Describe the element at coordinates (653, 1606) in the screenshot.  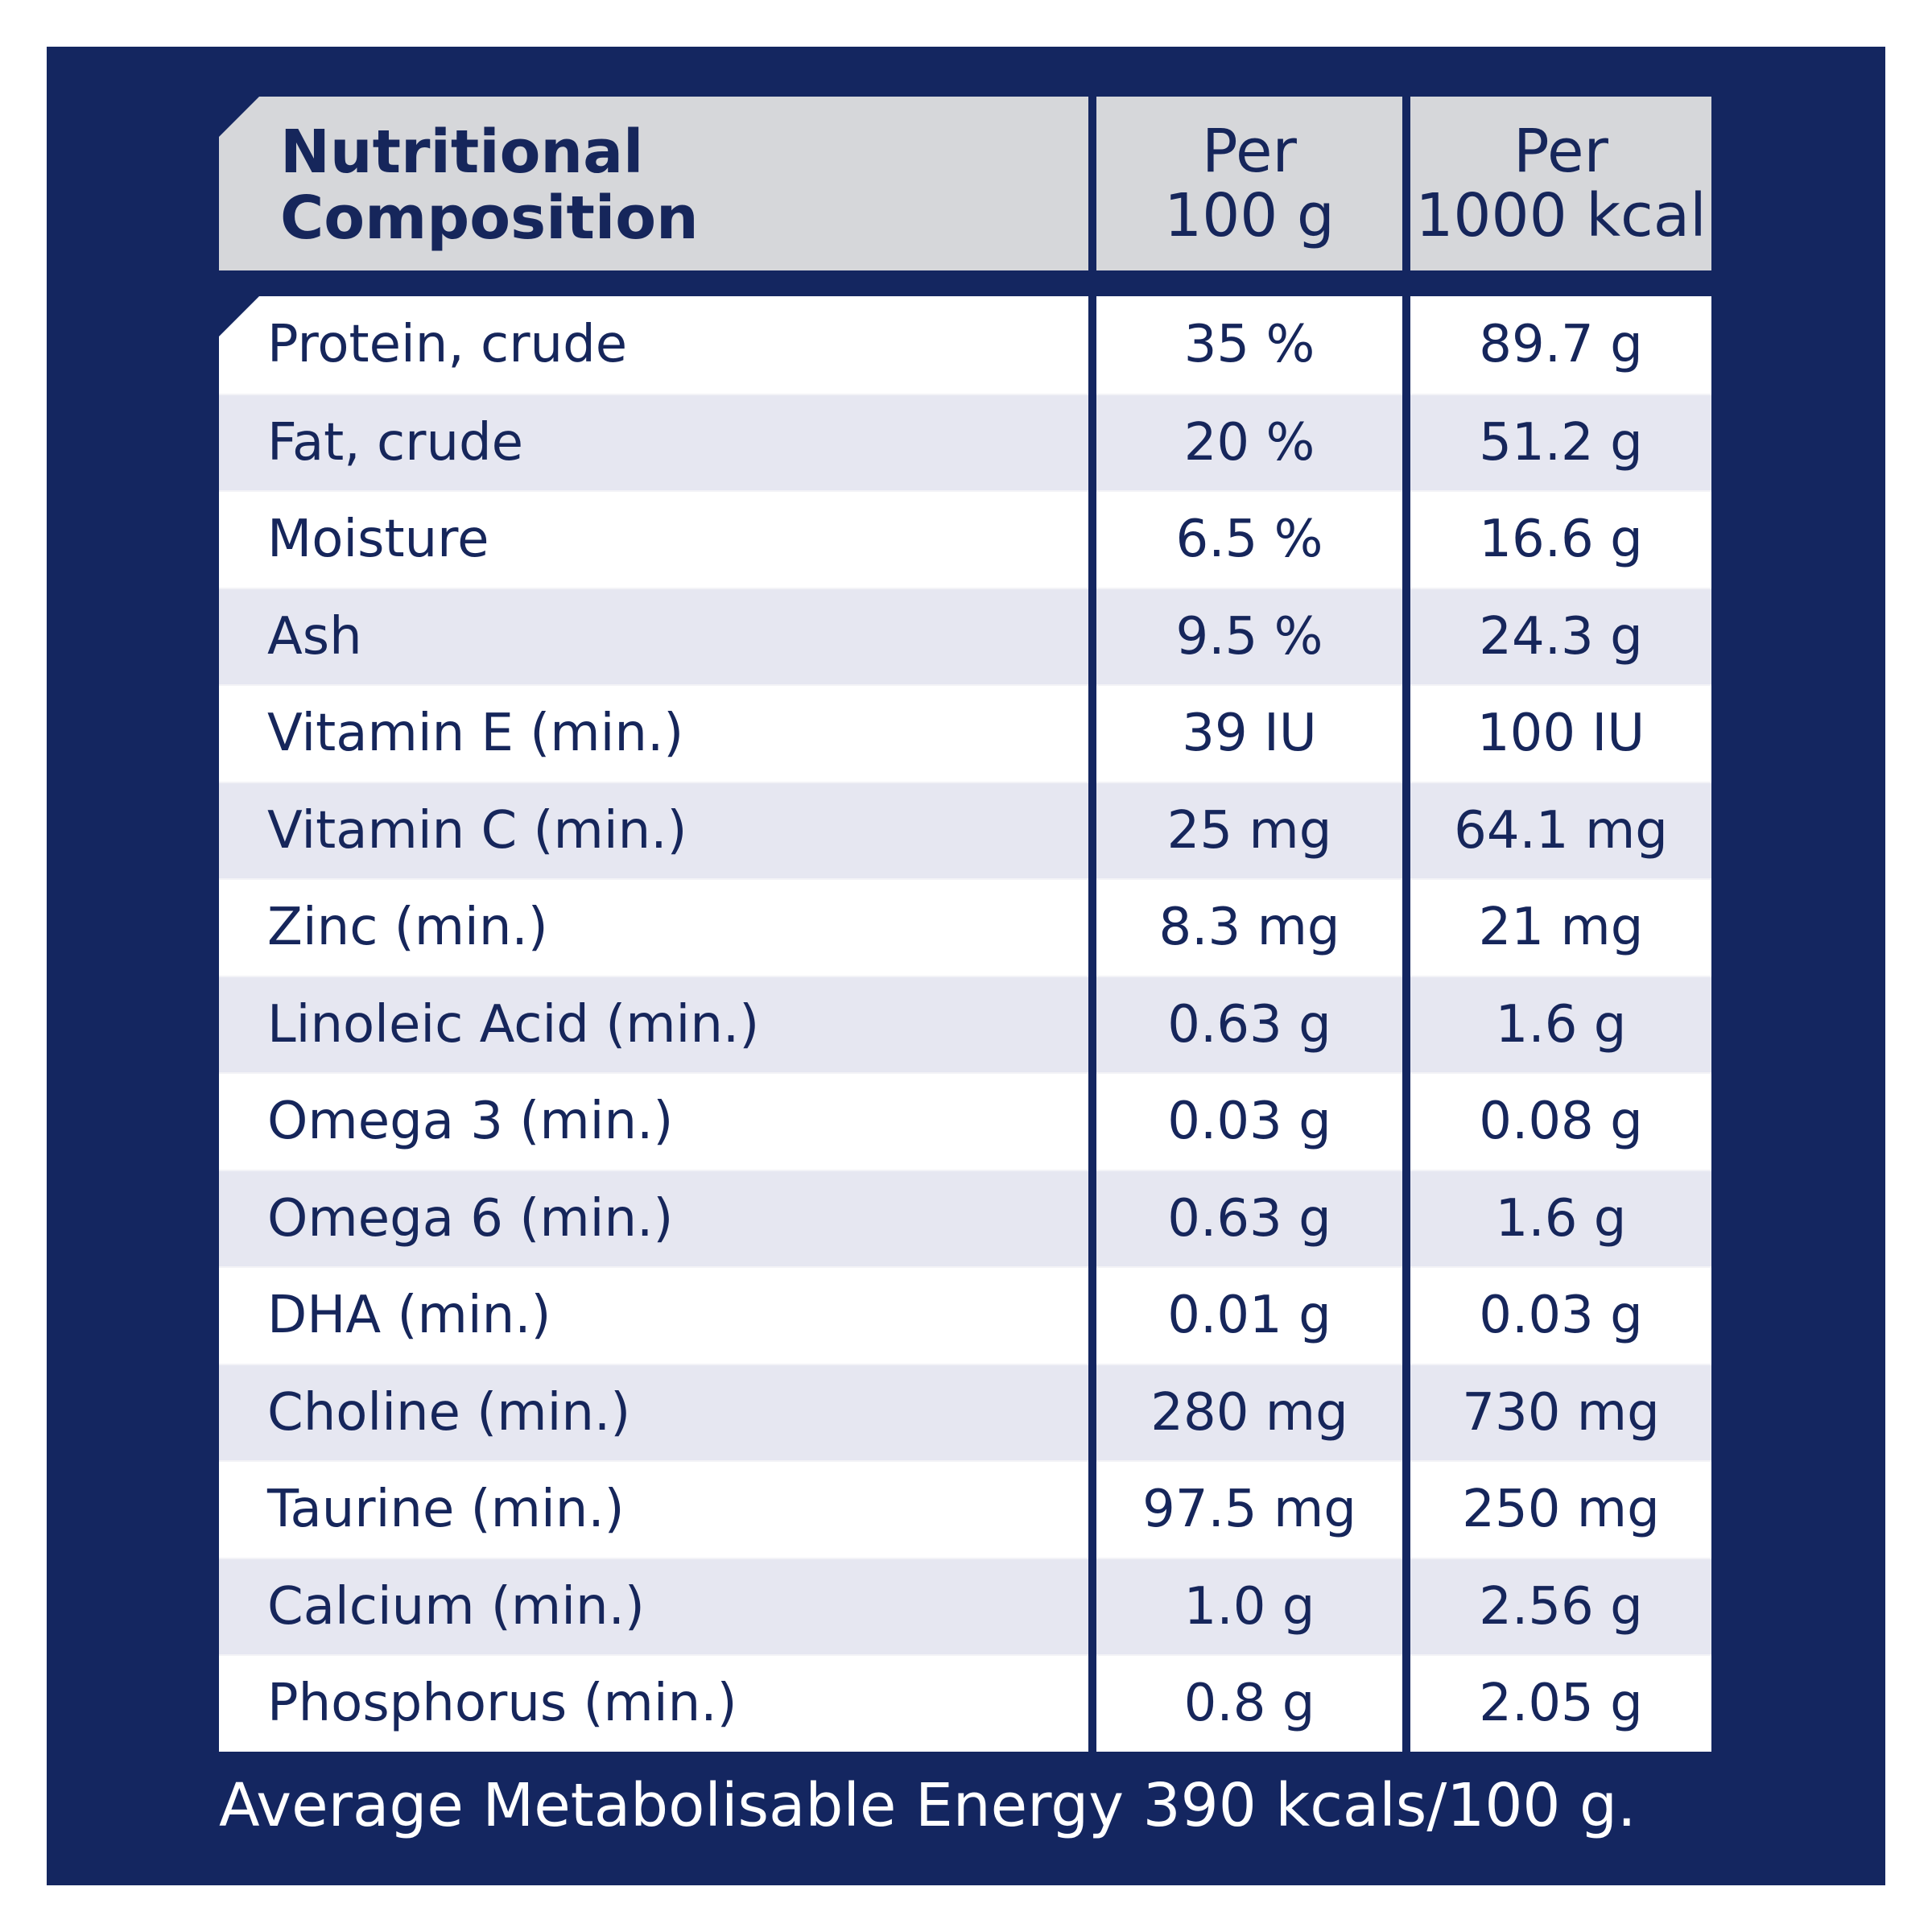
I see `nutrient-name: Calcium (min.)` at that location.